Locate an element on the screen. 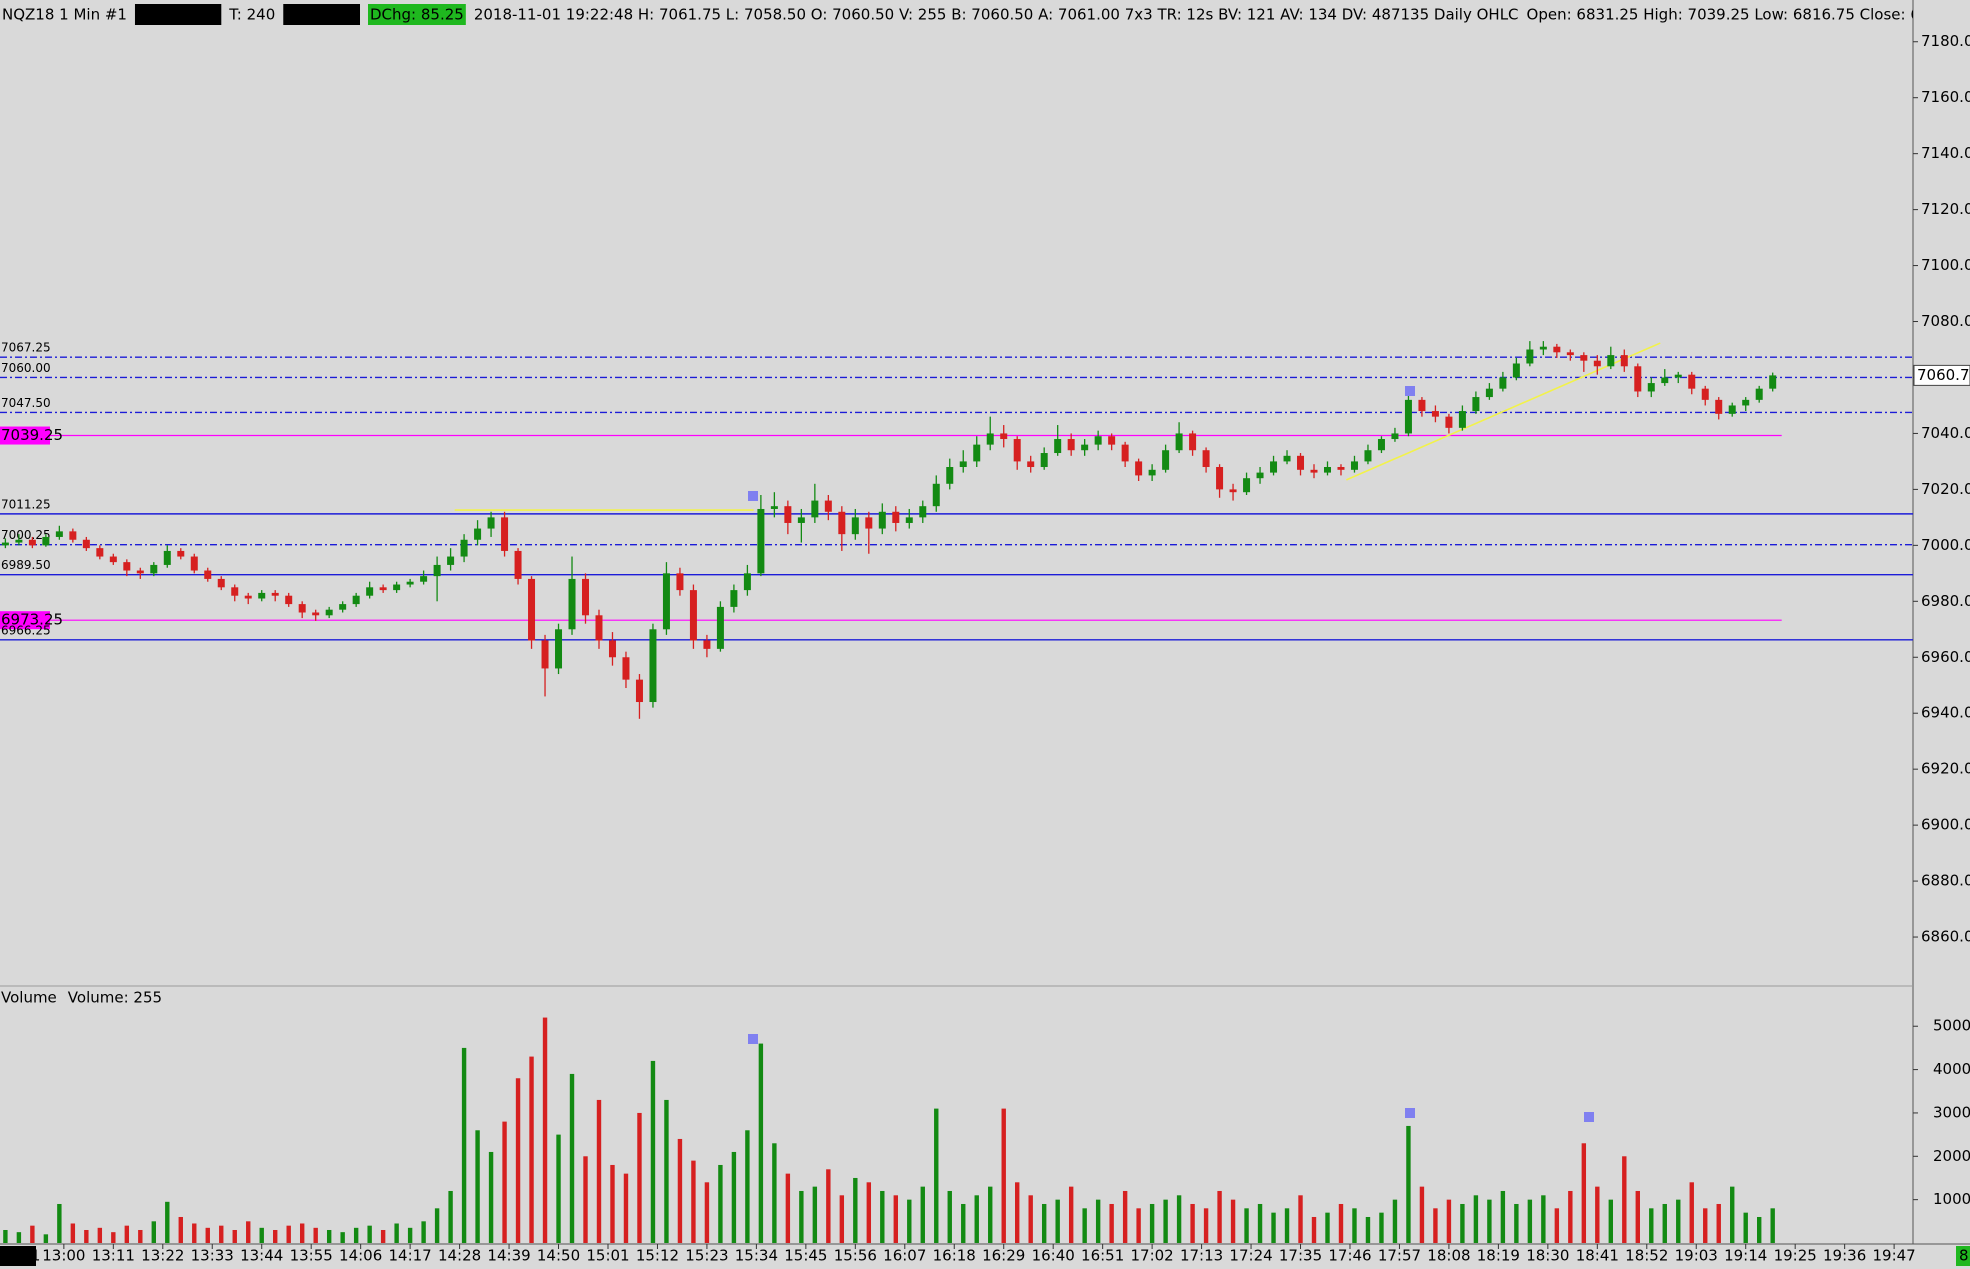  x-tick-label: 16:40 is located at coordinates (1053, 1256).